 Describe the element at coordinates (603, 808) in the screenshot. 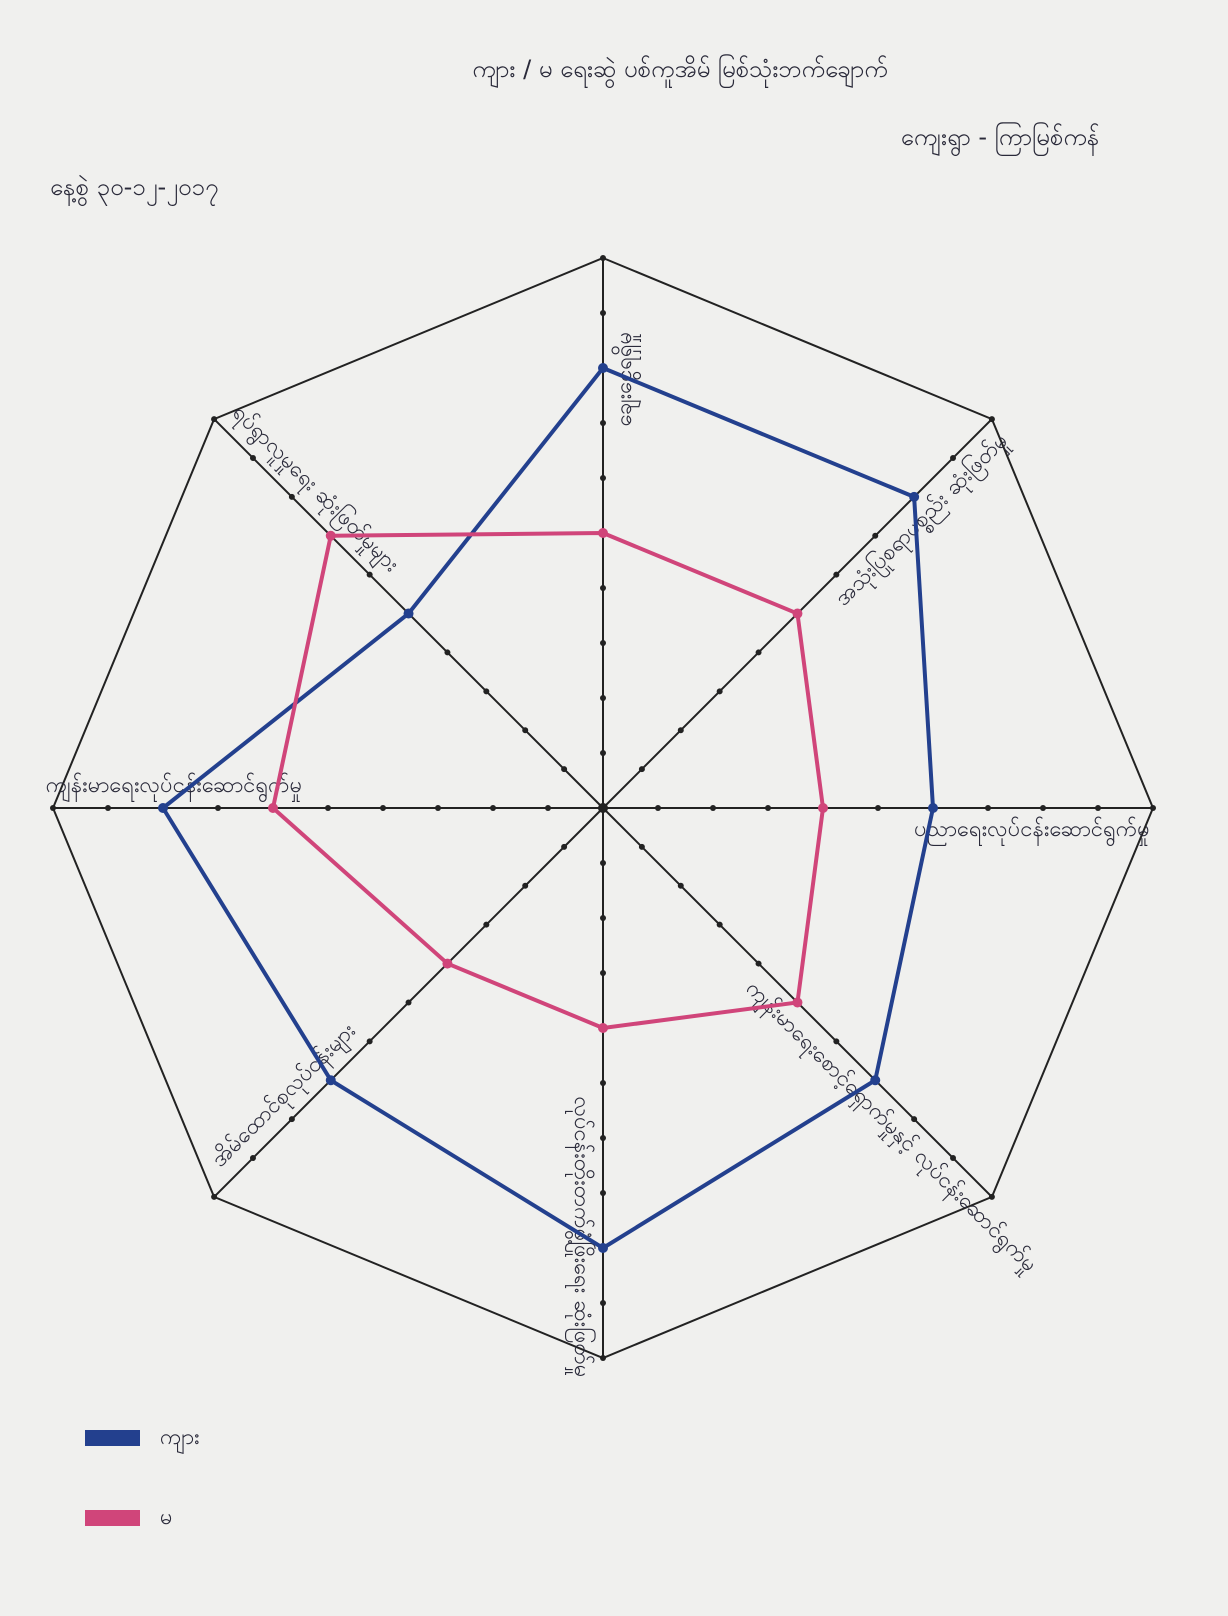

I see `center-dot` at that location.